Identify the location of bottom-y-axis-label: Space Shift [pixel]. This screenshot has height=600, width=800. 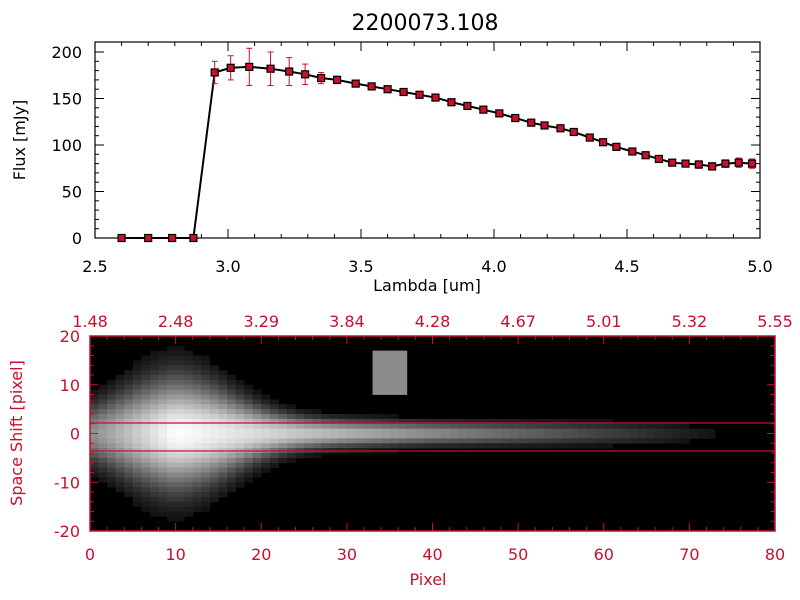
(16, 433).